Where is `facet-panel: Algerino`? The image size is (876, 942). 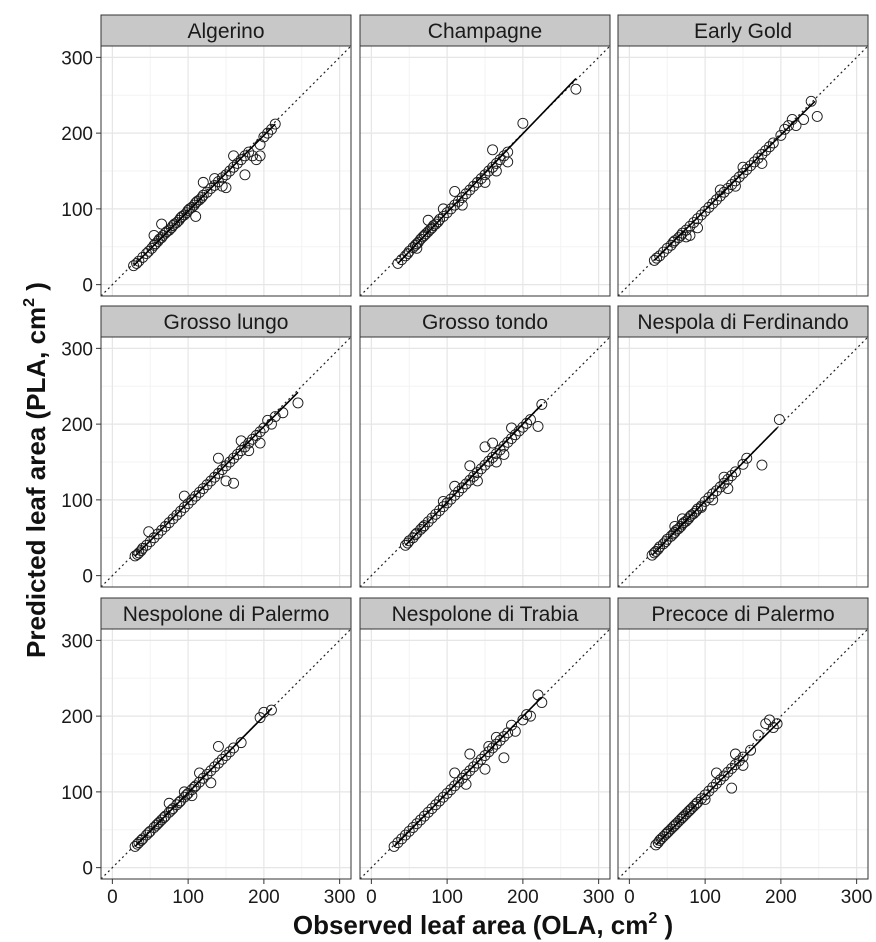
facet-panel: Algerino is located at coordinates (226, 155).